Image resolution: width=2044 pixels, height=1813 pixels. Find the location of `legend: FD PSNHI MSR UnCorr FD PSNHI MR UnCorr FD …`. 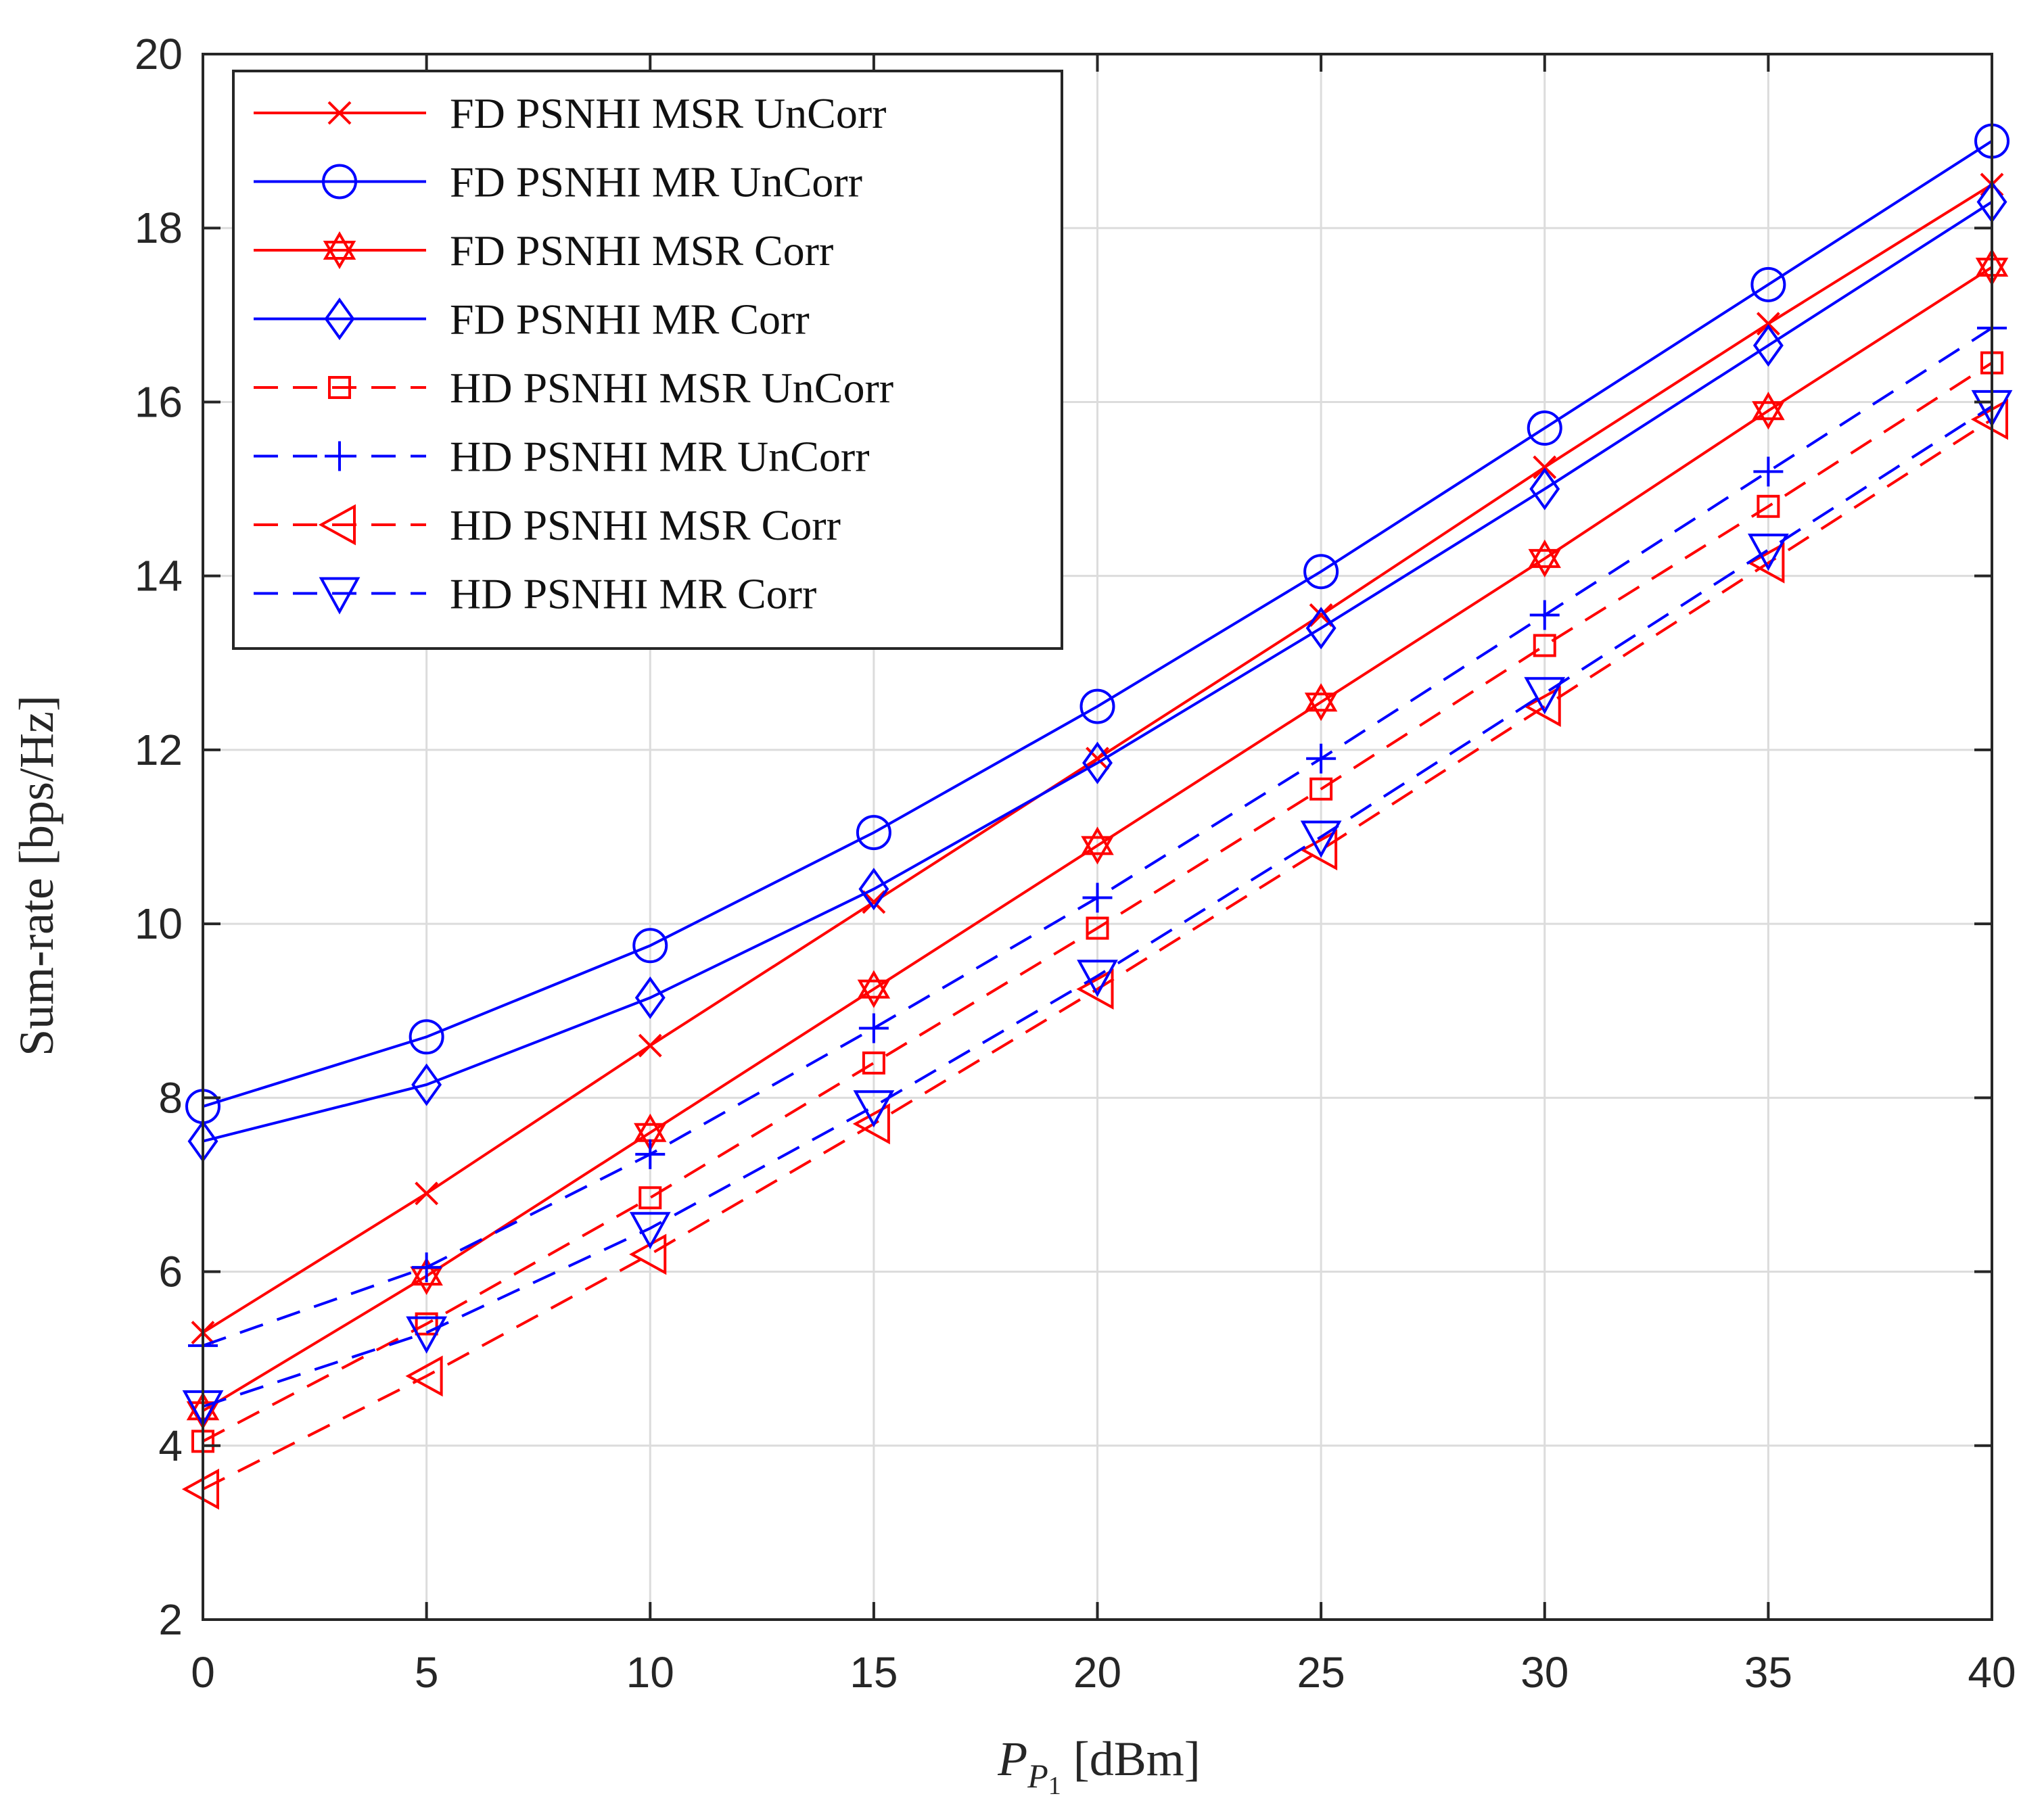

legend: FD PSNHI MSR UnCorr FD PSNHI MR UnCorr FD … is located at coordinates (647, 360).